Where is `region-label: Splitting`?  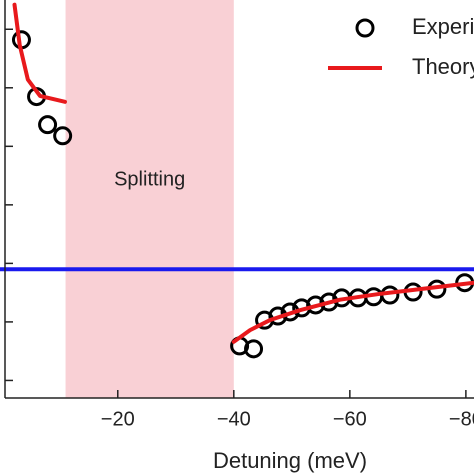
region-label: Splitting is located at coordinates (149, 179).